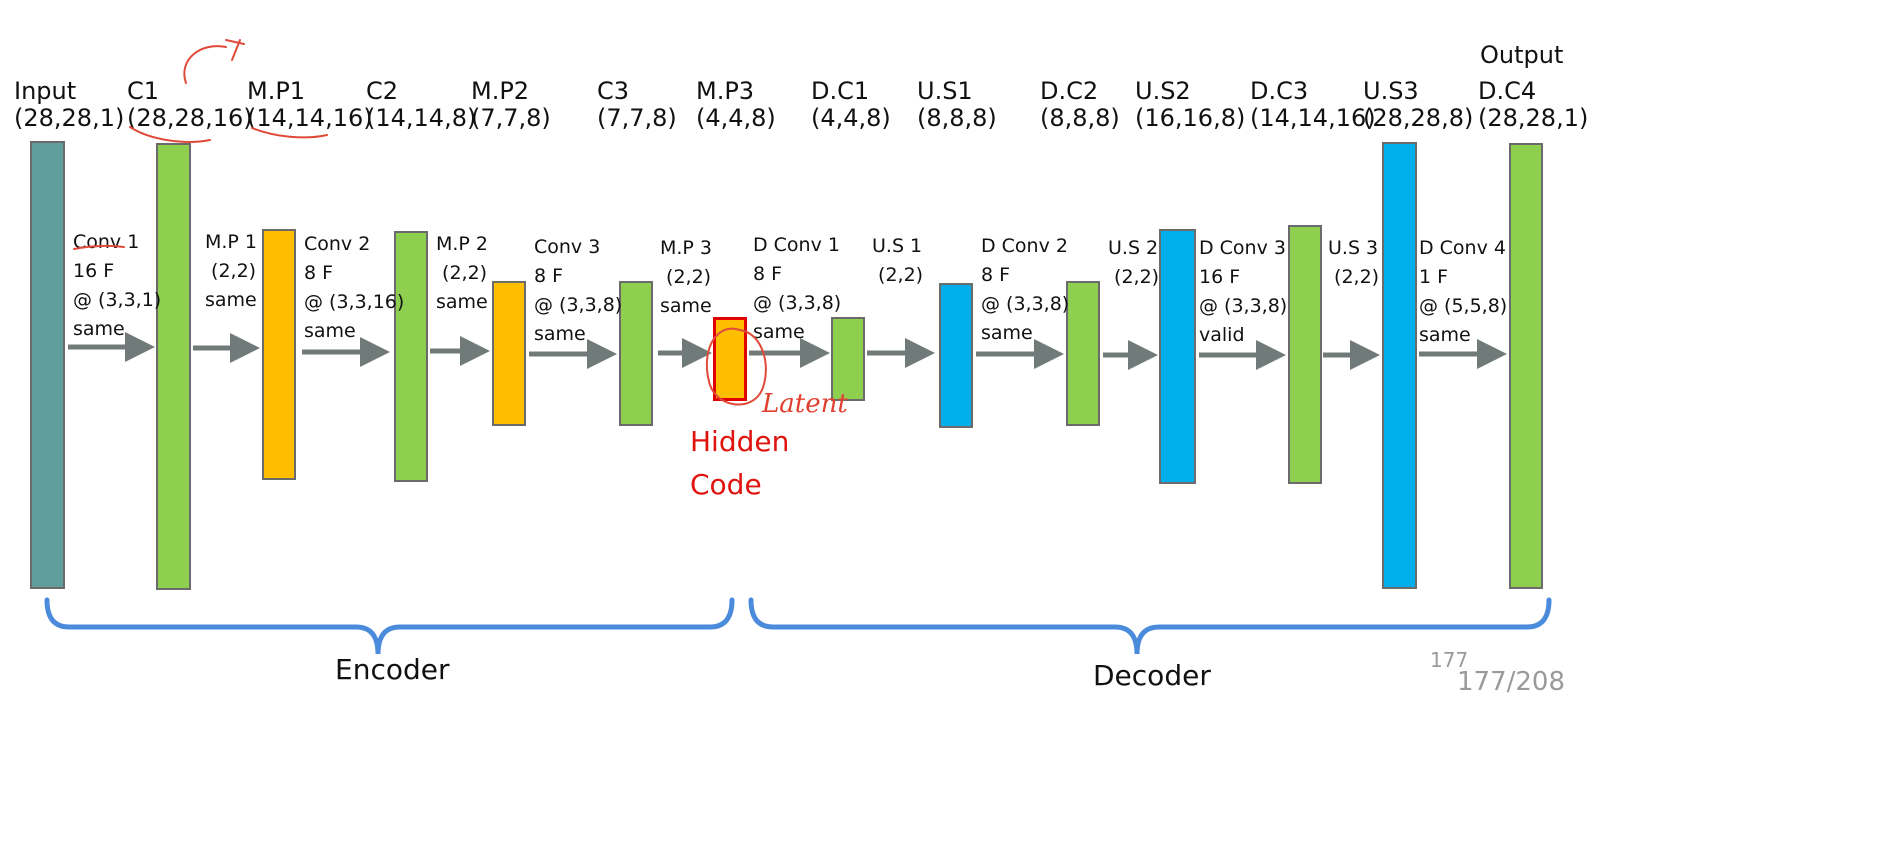 This screenshot has width=1901, height=844. Describe the element at coordinates (1150, 626) in the screenshot. I see `decoder-brace` at that location.